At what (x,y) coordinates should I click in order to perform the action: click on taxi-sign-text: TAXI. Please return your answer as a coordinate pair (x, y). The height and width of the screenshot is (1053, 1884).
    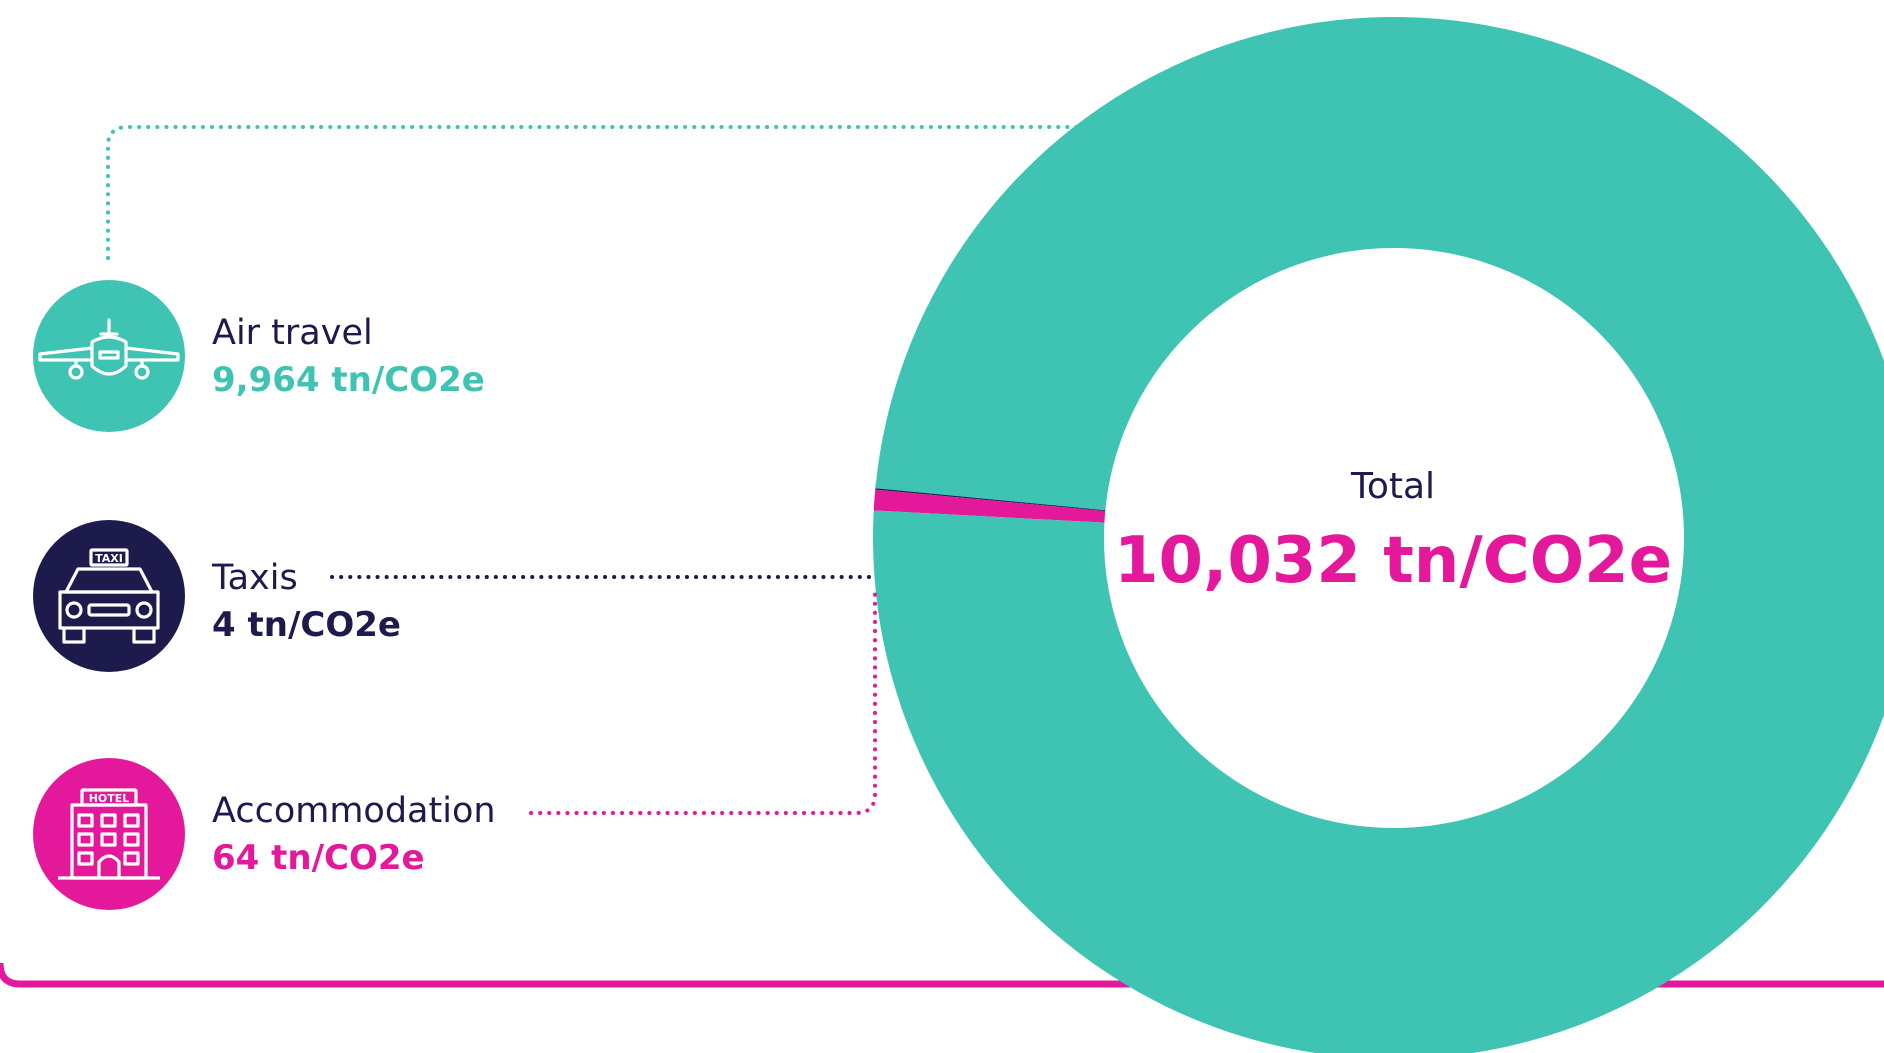
    Looking at the image, I should click on (109, 558).